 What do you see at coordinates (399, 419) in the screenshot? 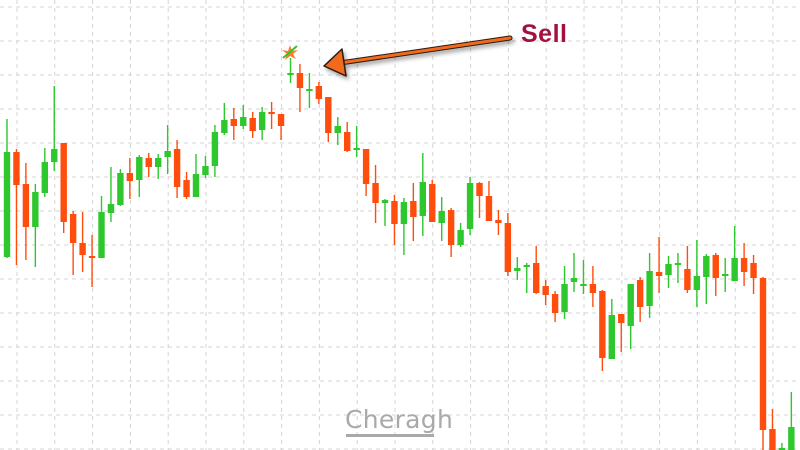
I see `cheragh-logo: Cheragh` at bounding box center [399, 419].